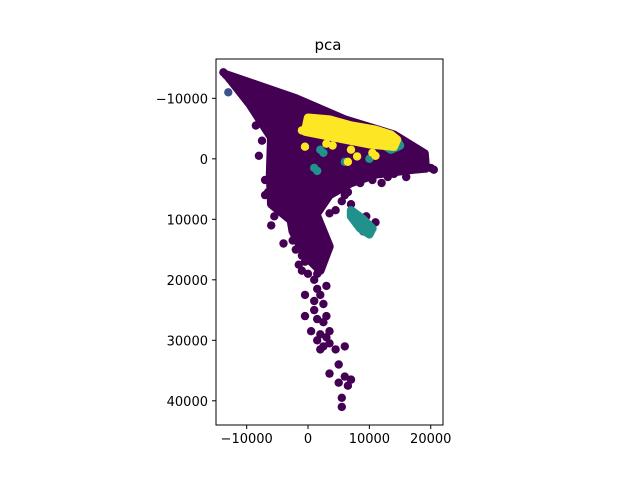 This screenshot has height=480, width=640. I want to click on y-tick-label: 20000, so click(187, 281).